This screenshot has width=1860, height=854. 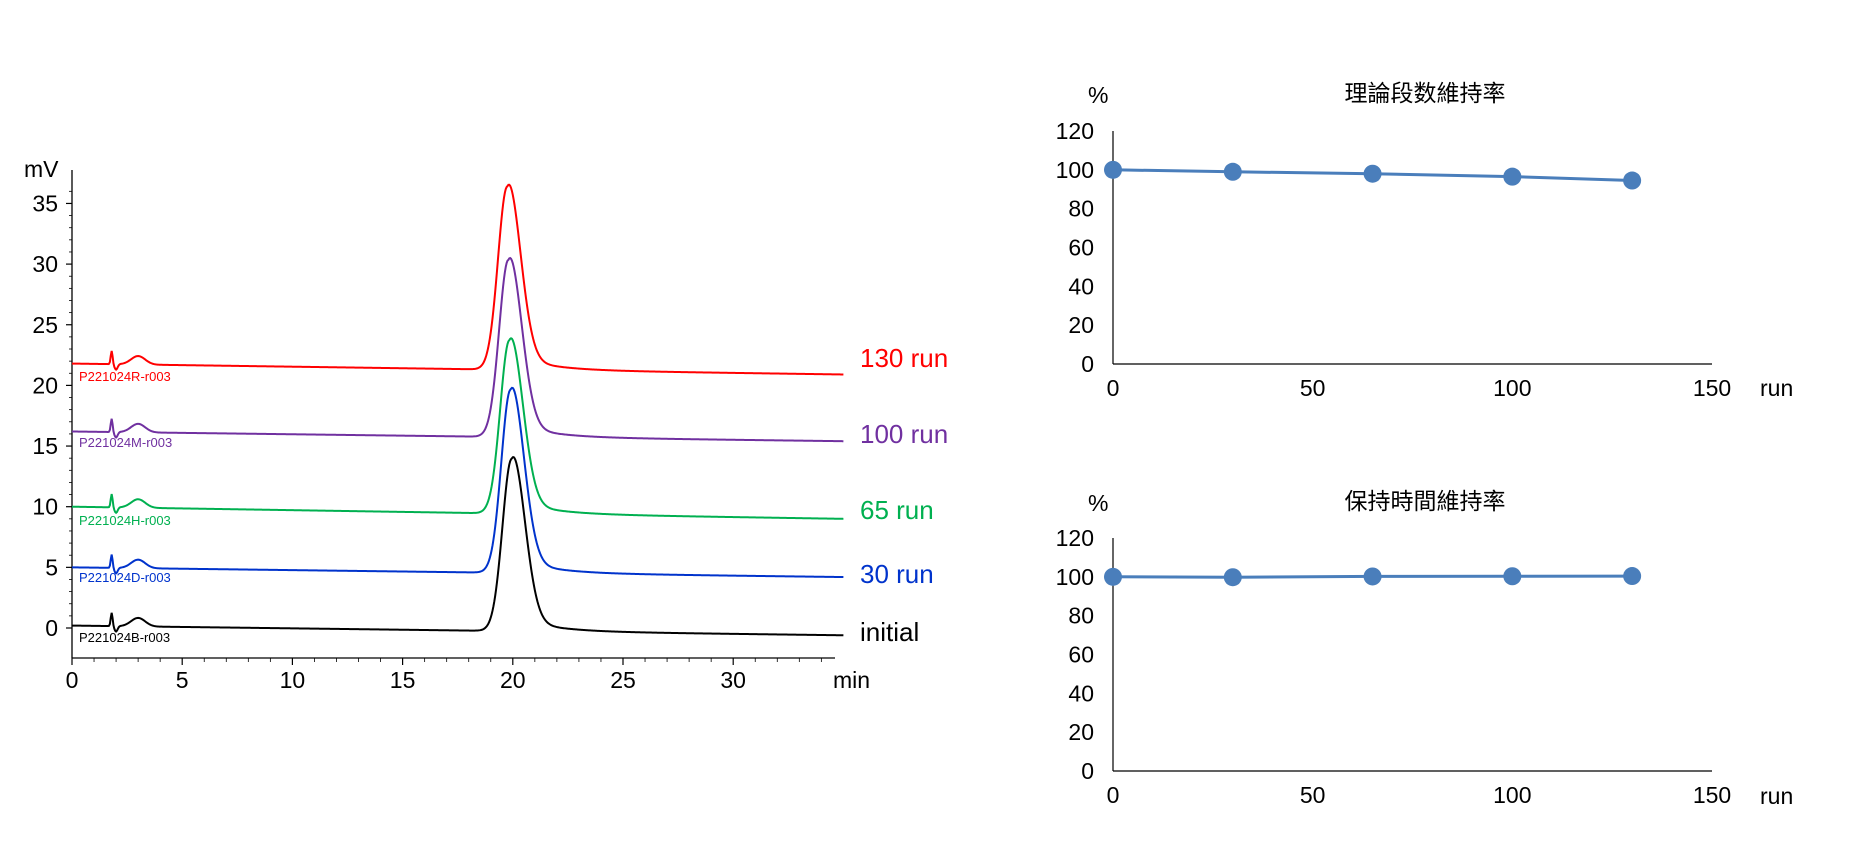 I want to click on retention-time-retention-chart: % 保持時間維持率 run 0 20 40 60 80 100 120 0 50 100 150, so click(x=1425, y=648).